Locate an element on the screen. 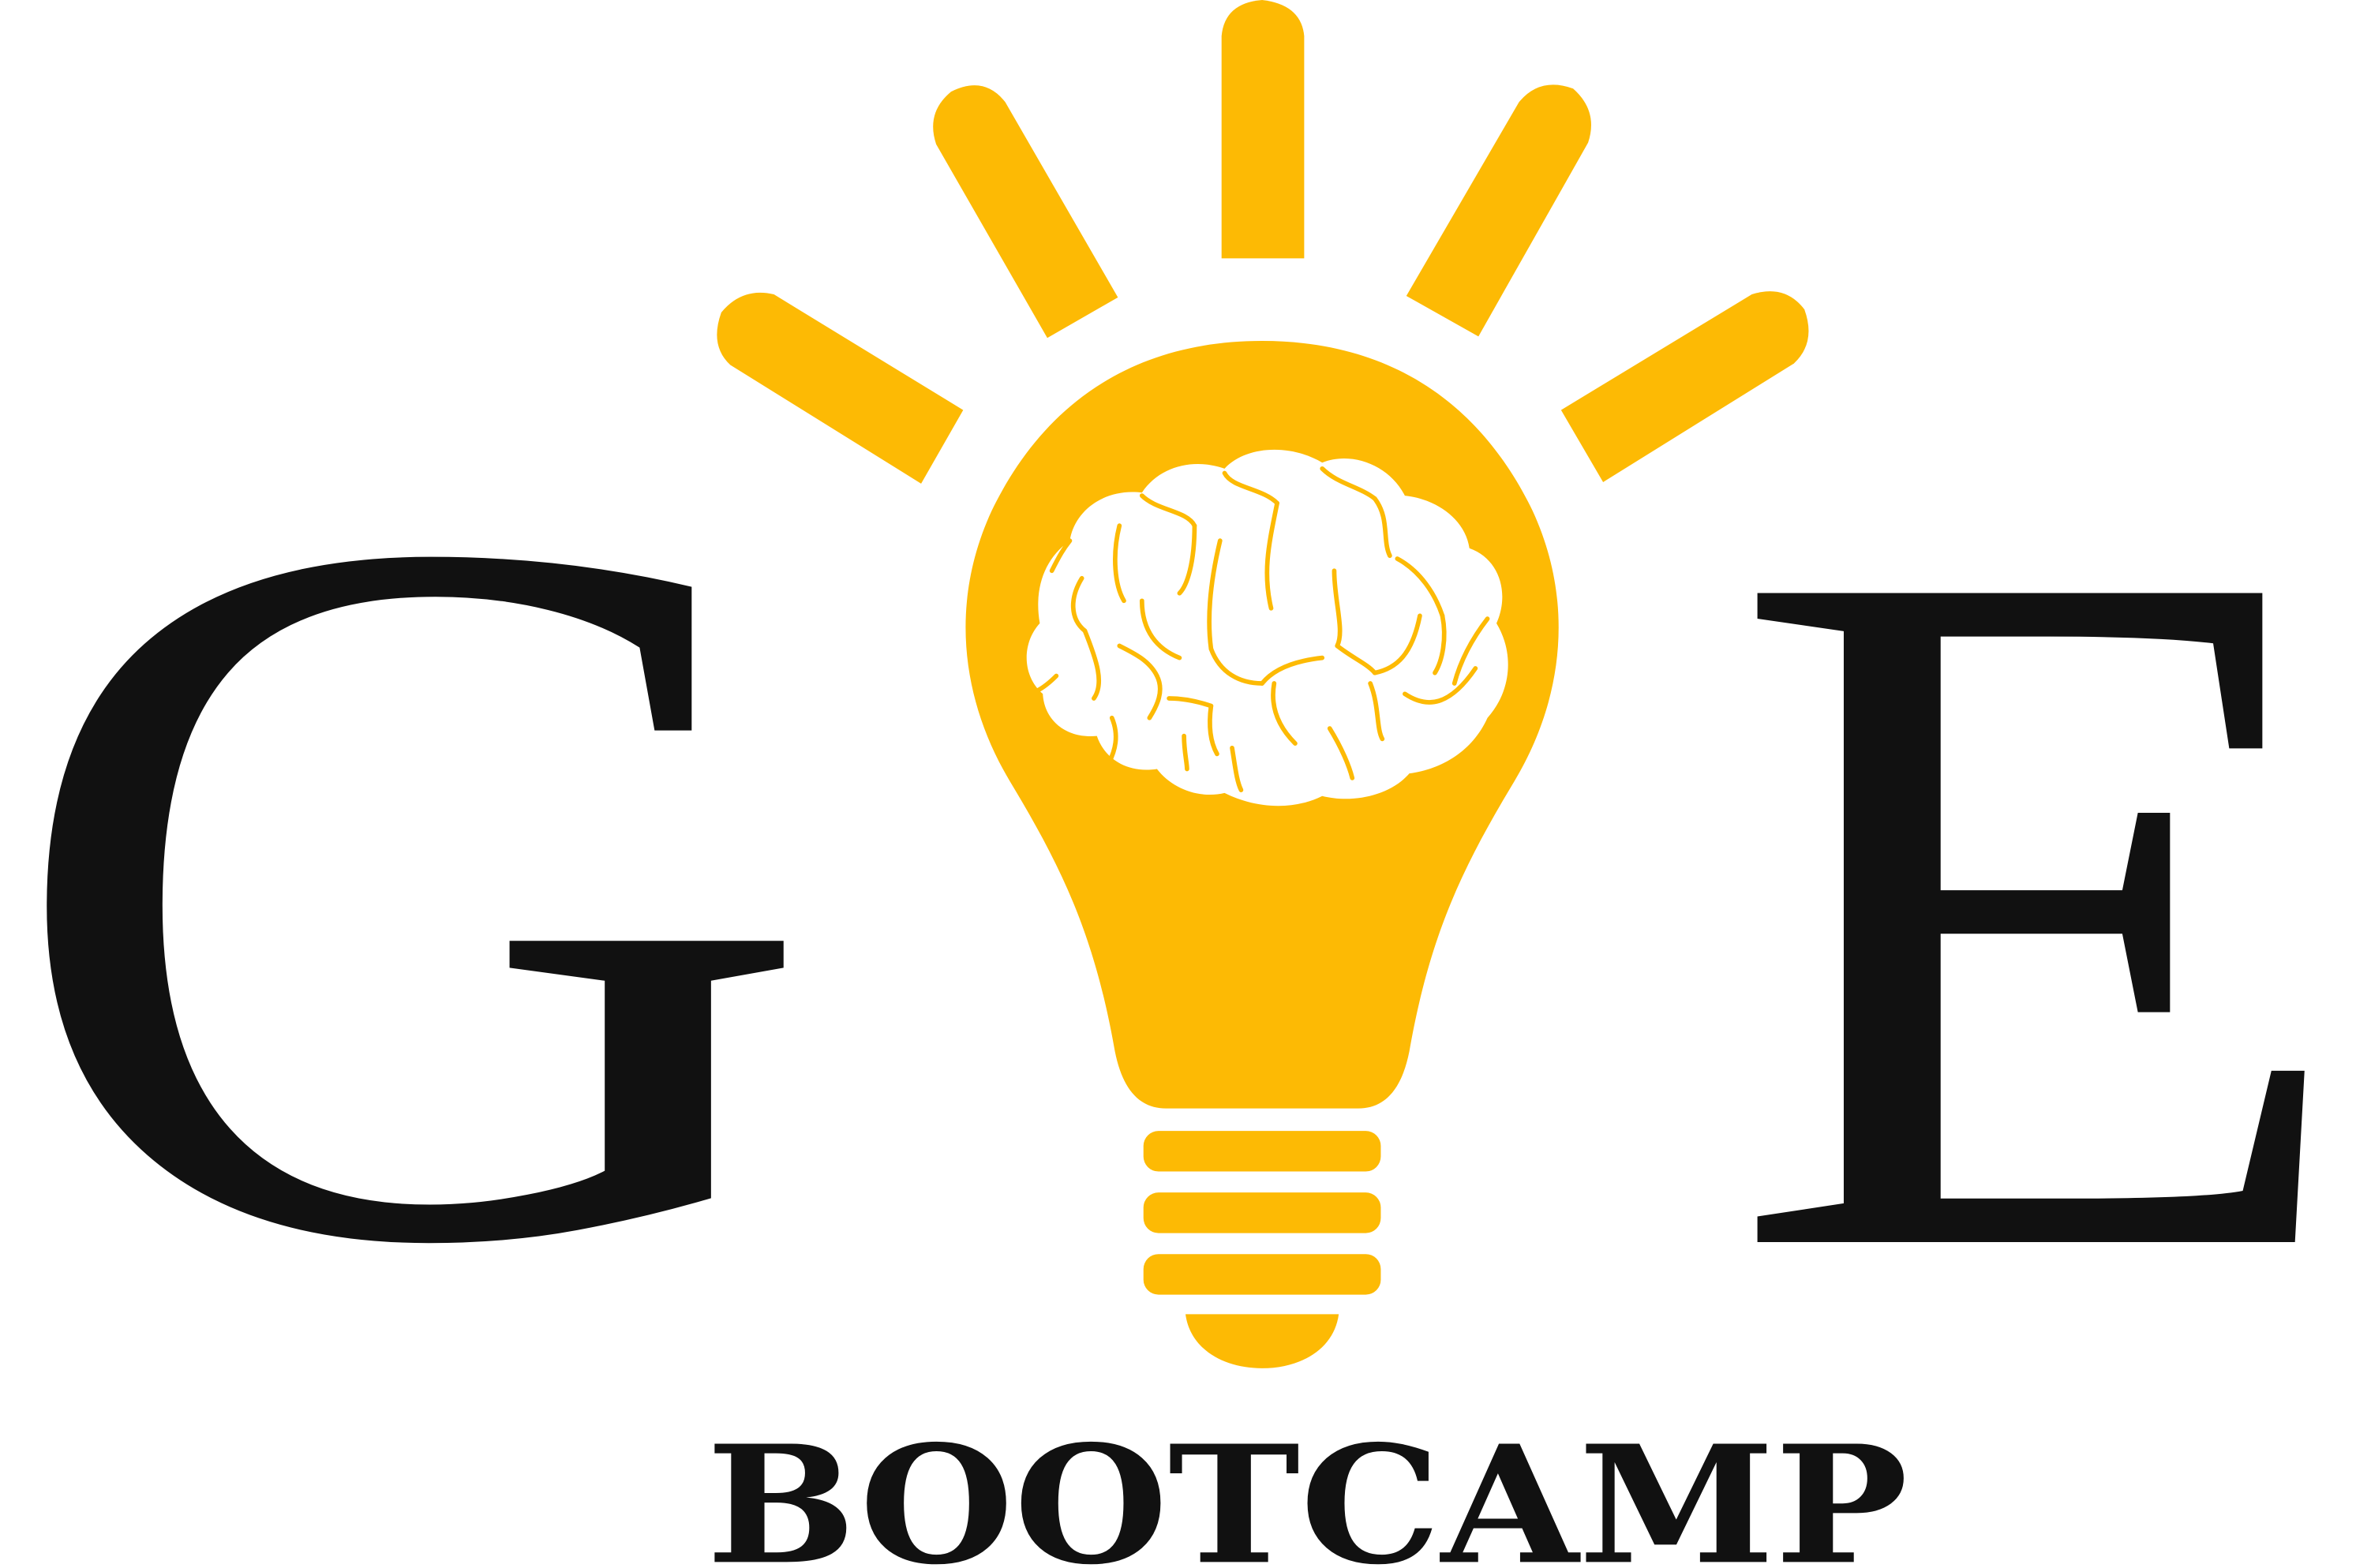 The height and width of the screenshot is (1568, 2356). tagline-bootcamp: BOOTCAMP is located at coordinates (1307, 1489).